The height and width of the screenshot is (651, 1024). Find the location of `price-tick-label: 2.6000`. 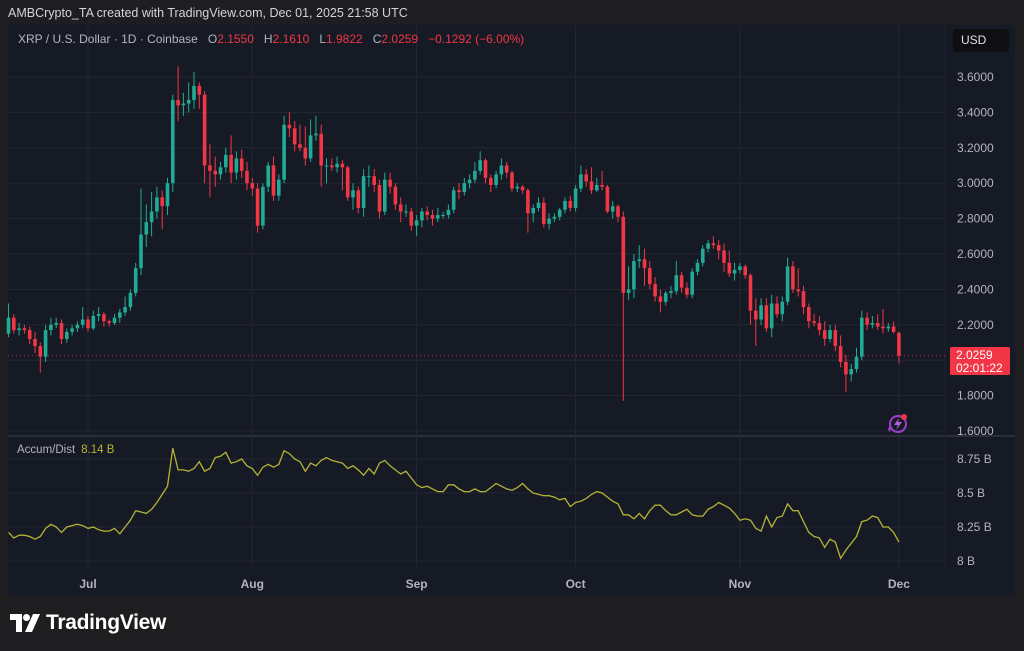

price-tick-label: 2.6000 is located at coordinates (975, 254).